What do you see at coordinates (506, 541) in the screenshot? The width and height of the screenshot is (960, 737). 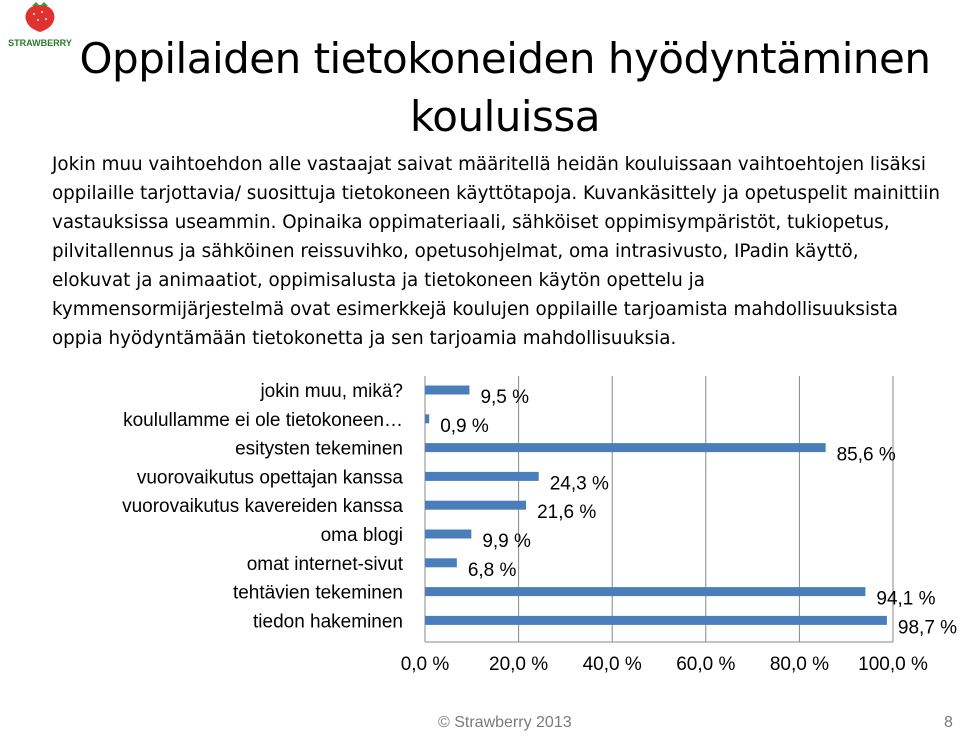 I see `value-label: 9,9 %` at bounding box center [506, 541].